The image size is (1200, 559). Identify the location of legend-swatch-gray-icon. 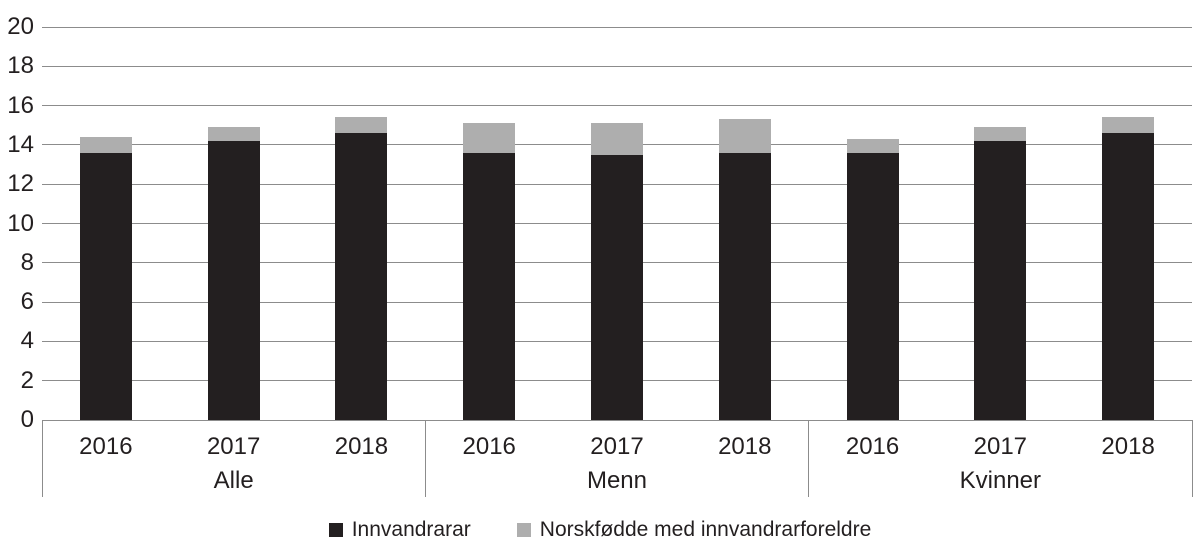
(523, 530).